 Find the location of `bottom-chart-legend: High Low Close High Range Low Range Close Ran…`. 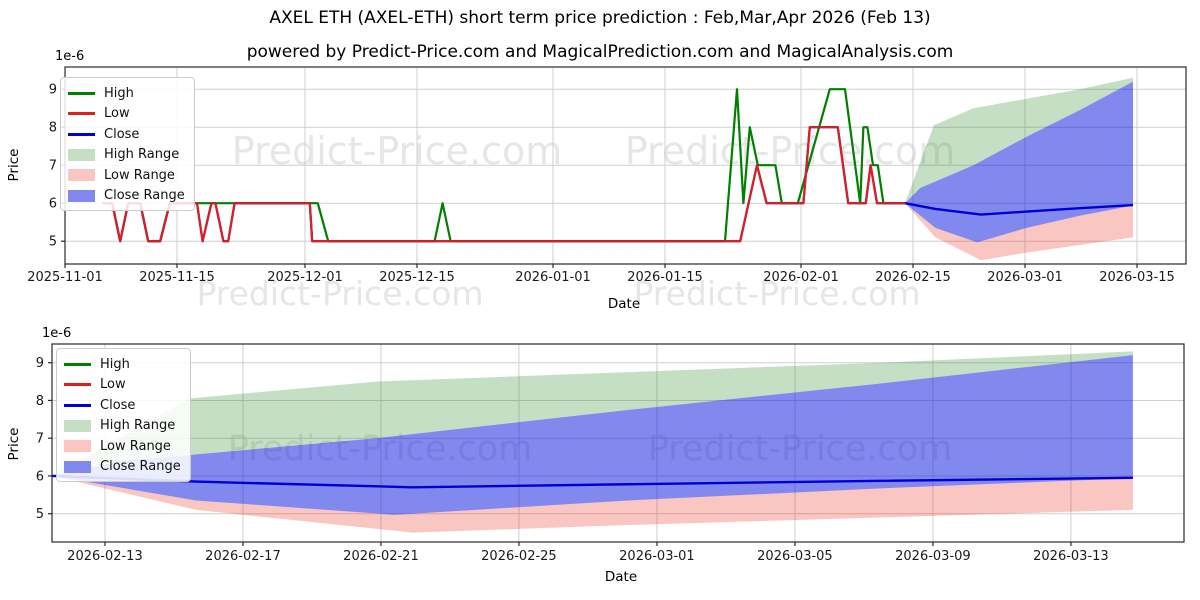

bottom-chart-legend: High Low Close High Range Low Range Close Ran… is located at coordinates (123, 415).